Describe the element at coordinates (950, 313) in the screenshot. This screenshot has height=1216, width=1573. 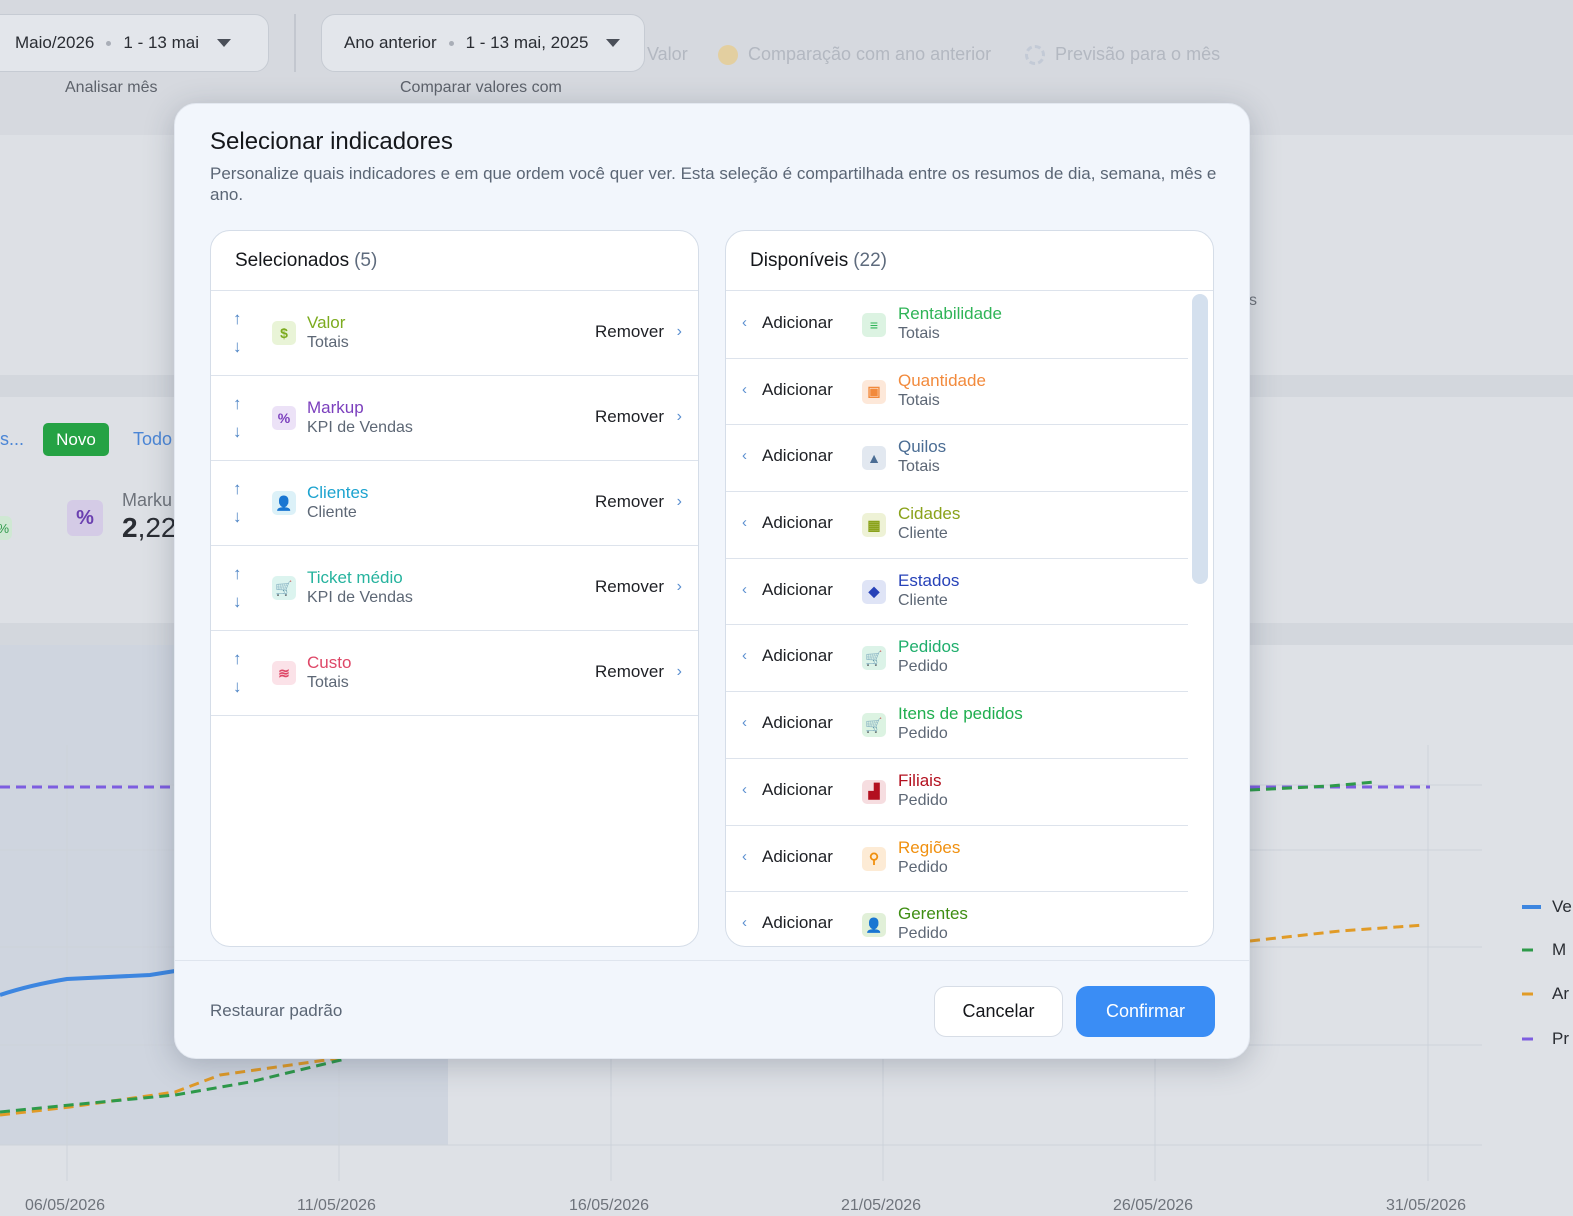
I see `indicator-name: Rentabilidade` at that location.